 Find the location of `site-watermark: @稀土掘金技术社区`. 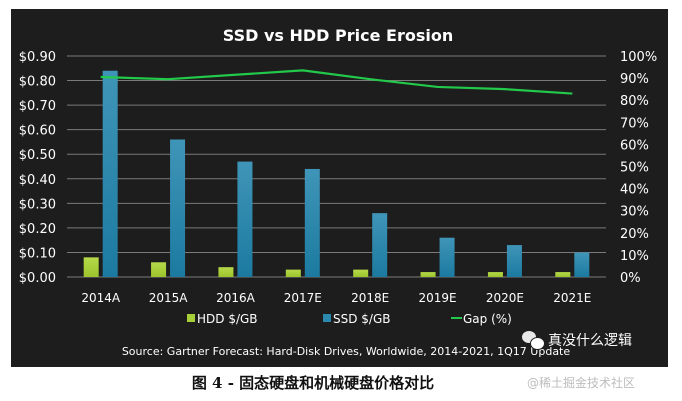

site-watermark: @稀土掘金技术社区 is located at coordinates (581, 383).